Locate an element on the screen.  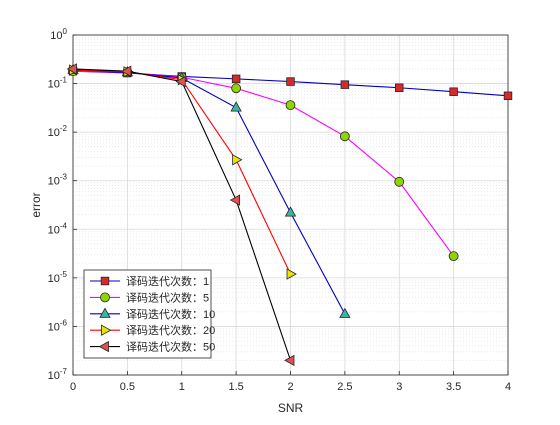
legend-entry: 译码迭代次数：5 is located at coordinates (149, 297).